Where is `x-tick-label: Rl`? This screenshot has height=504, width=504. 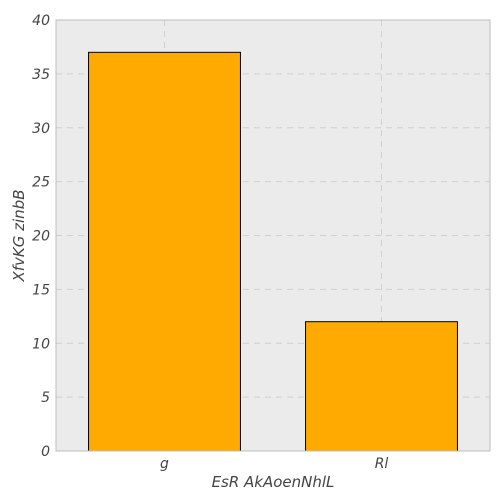
x-tick-label: Rl is located at coordinates (382, 464).